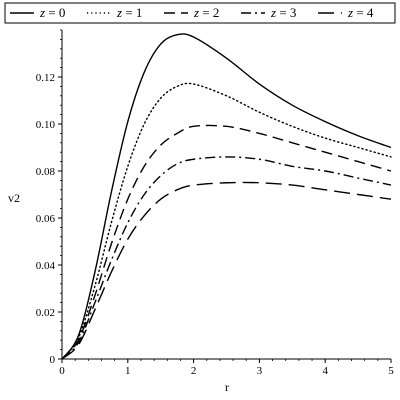 The height and width of the screenshot is (400, 400). I want to click on y-ticks: 0 0.02 0.04 0.06 0.08 0.10 0.12, so click(49, 197).